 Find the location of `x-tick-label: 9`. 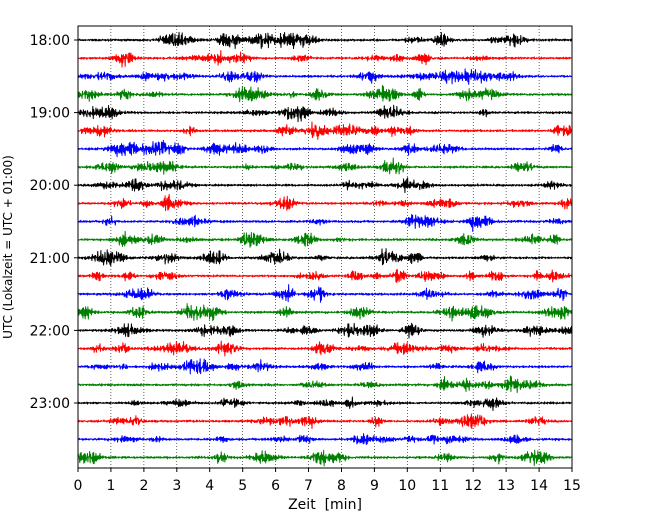

x-tick-label: 9 is located at coordinates (374, 486).